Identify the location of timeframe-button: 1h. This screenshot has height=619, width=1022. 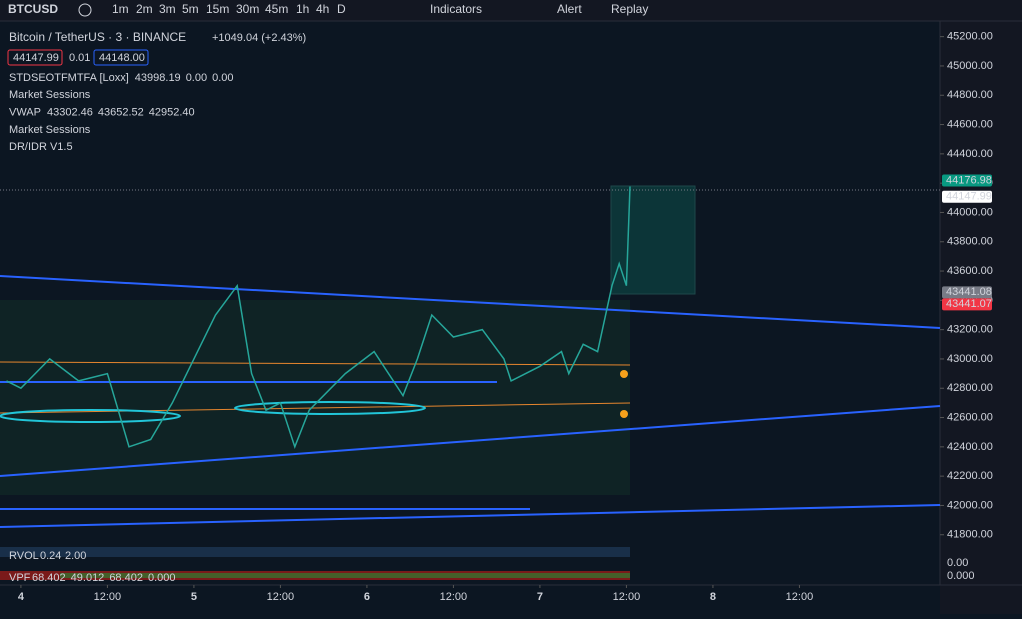
(302, 9).